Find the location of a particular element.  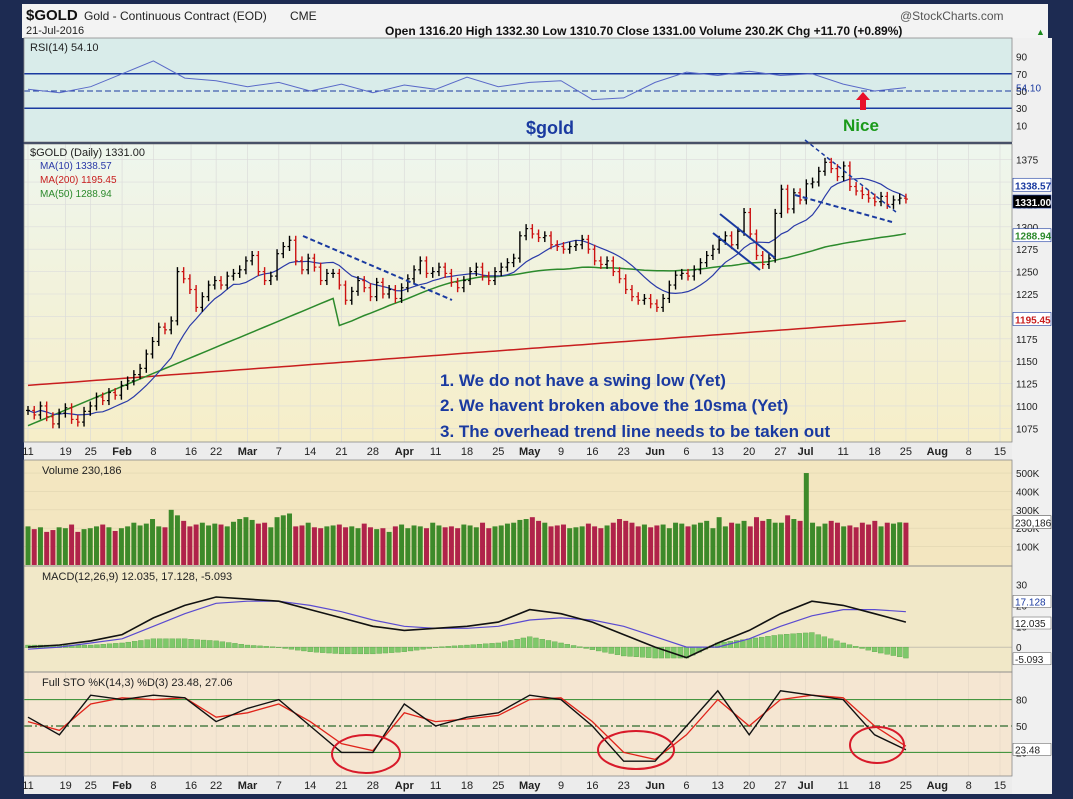

header-bar is located at coordinates (535, 21).